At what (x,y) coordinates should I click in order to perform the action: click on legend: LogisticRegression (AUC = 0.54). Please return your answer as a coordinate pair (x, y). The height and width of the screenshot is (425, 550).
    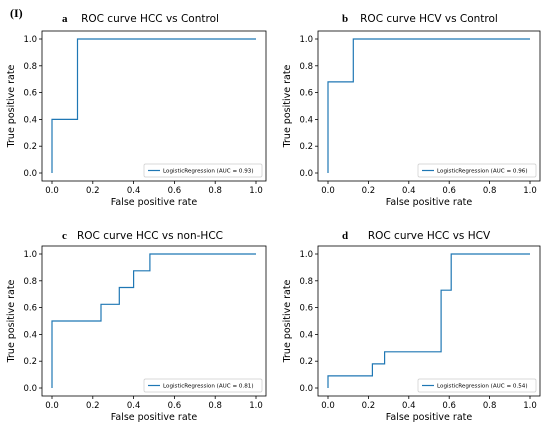
    Looking at the image, I should click on (477, 385).